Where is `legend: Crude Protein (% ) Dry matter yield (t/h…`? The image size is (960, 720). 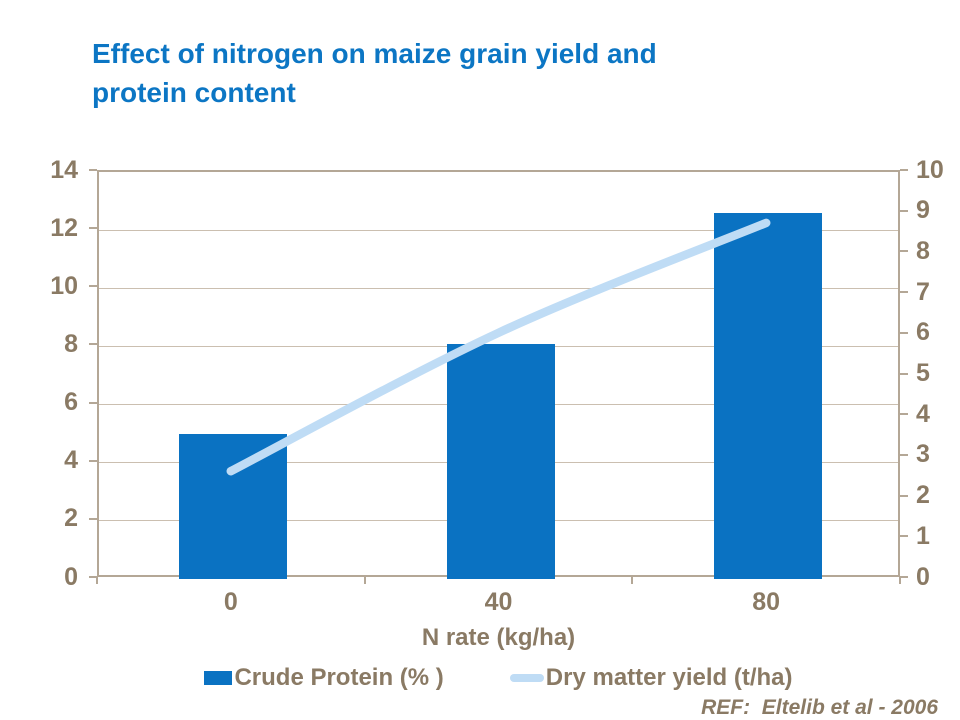 legend: Crude Protein (% ) Dry matter yield (t/h… is located at coordinates (498, 678).